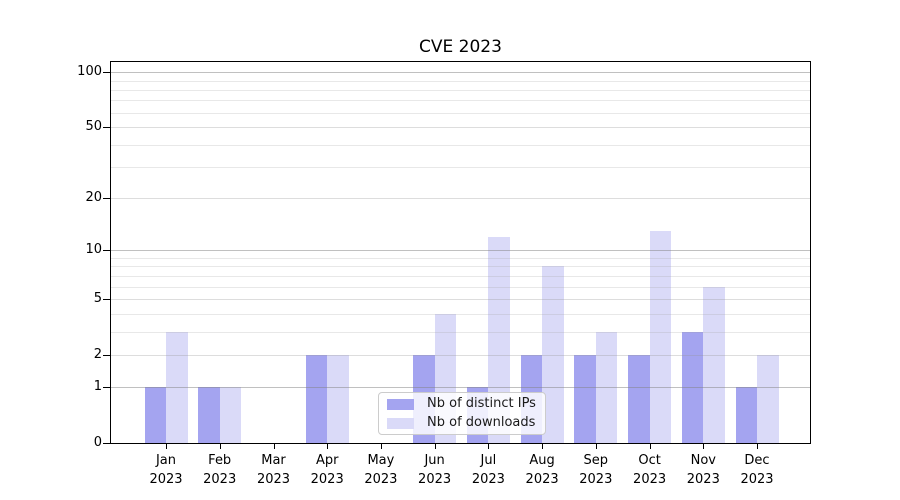 Image resolution: width=900 pixels, height=500 pixels. I want to click on x-tick-label-jul-2023: Jul 2023, so click(488, 470).